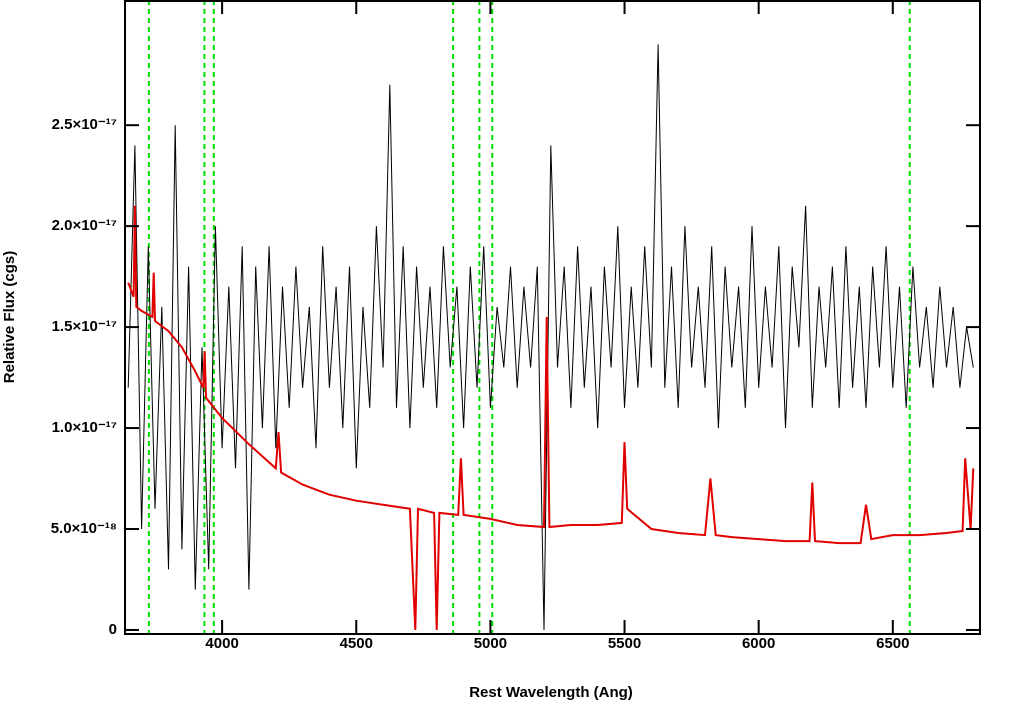 The height and width of the screenshot is (706, 1020). Describe the element at coordinates (892, 643) in the screenshot. I see `x-tick-label: 6500` at that location.